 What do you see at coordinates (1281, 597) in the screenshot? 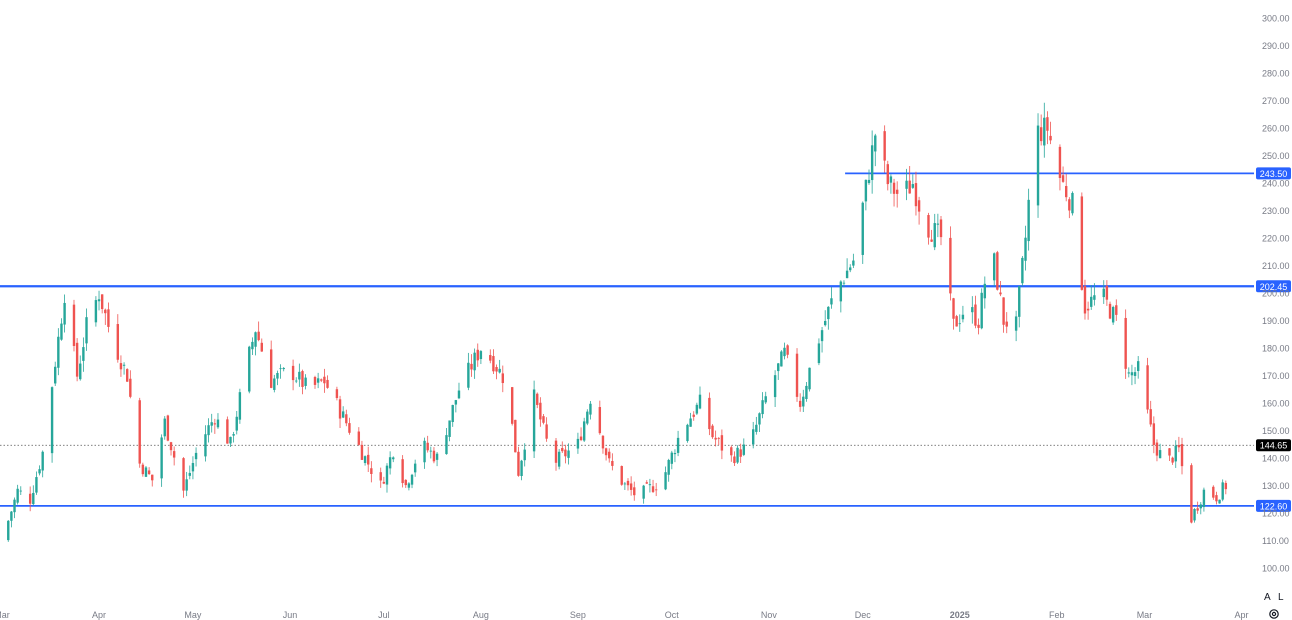
I see `log-scale-button: L` at bounding box center [1281, 597].